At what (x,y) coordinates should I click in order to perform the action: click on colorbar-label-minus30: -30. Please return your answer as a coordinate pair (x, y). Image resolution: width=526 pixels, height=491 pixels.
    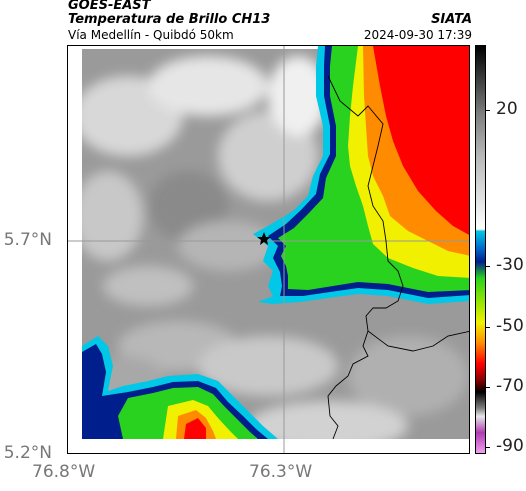
    Looking at the image, I should click on (510, 265).